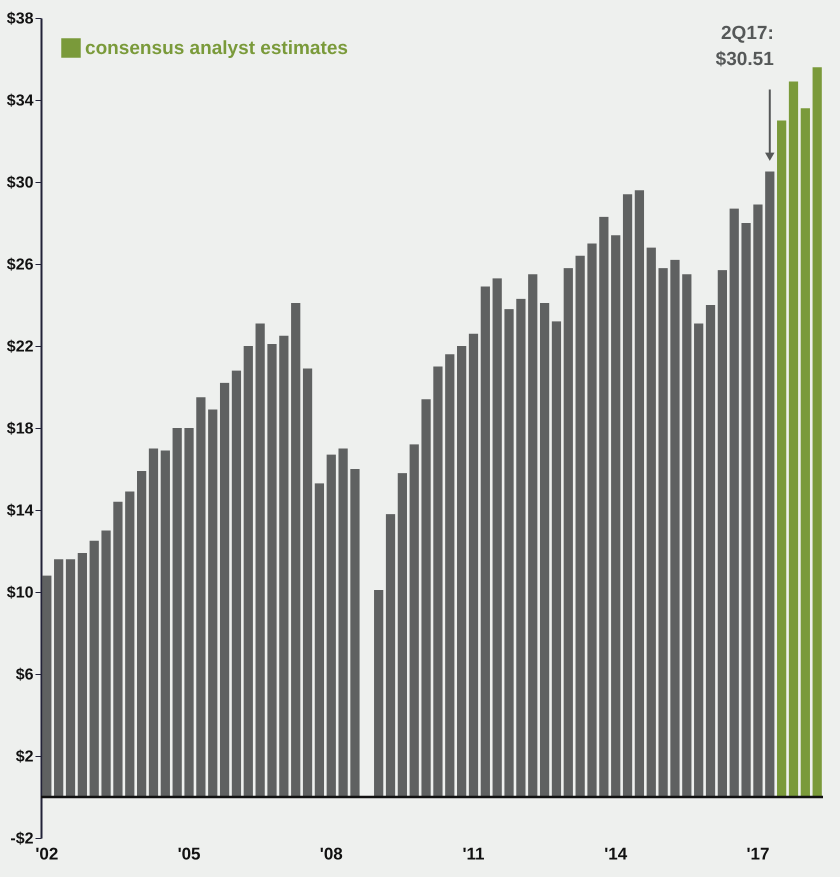 The height and width of the screenshot is (877, 840). I want to click on y-tick-label: $10, so click(20, 593).